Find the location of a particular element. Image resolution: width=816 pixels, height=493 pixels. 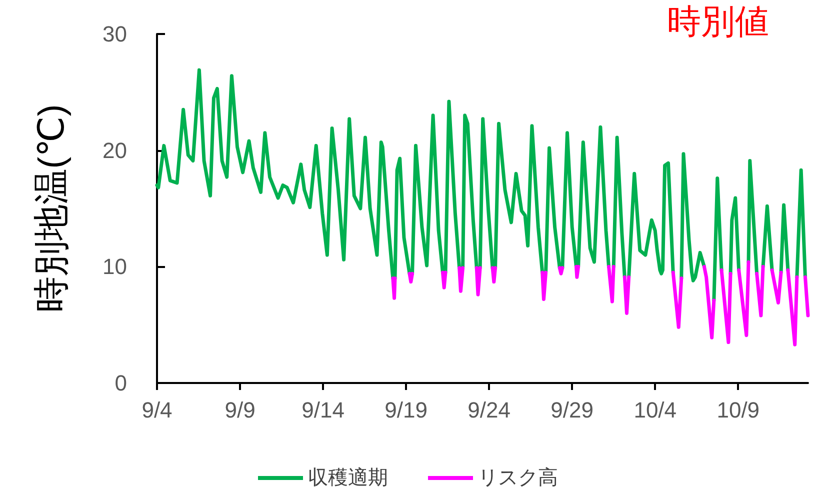

x-tick-label: 9/29 is located at coordinates (572, 410).